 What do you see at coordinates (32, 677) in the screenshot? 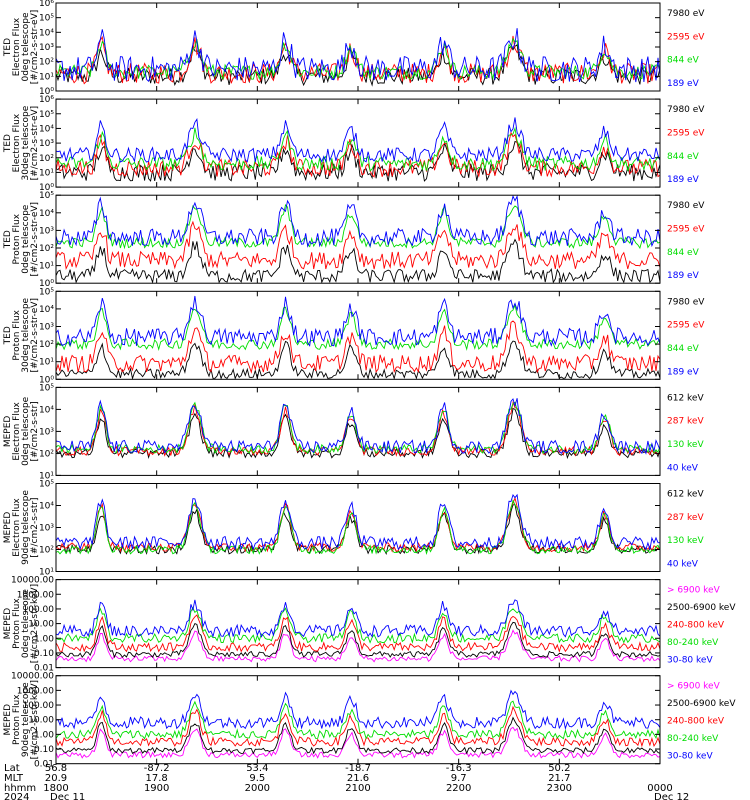
I see `y-tick-label: 10000.00` at bounding box center [32, 677].